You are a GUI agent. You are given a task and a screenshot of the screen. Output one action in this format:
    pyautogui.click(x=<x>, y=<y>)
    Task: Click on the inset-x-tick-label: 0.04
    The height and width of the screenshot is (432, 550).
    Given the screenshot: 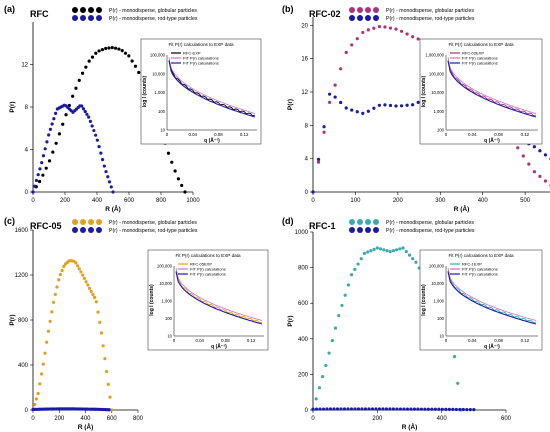 What is the action you would take?
    pyautogui.click(x=199, y=340)
    